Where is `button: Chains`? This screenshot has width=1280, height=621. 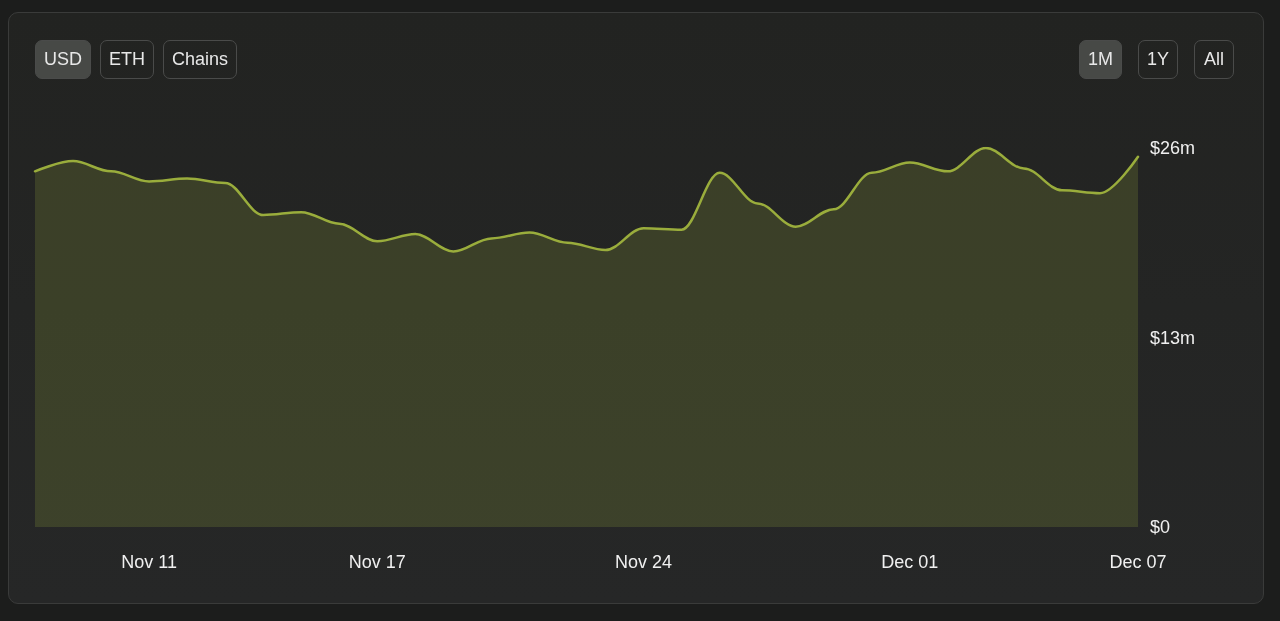 button: Chains is located at coordinates (200, 59).